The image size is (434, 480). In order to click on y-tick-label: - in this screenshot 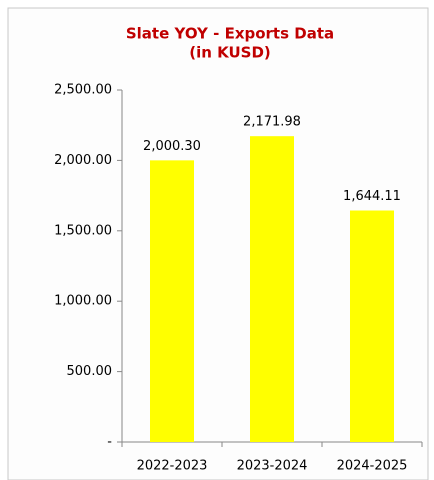, I will do `click(109, 442)`.